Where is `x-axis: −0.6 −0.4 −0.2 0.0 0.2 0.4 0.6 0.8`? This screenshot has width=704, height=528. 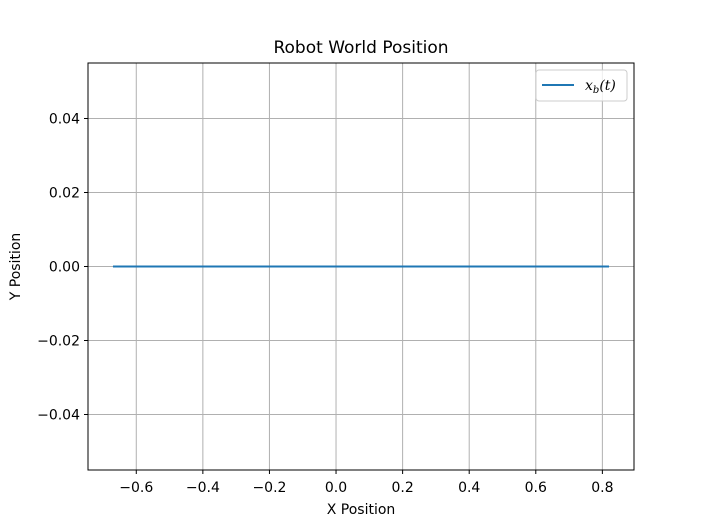 x-axis: −0.6 −0.4 −0.2 0.0 0.2 0.4 0.6 0.8 is located at coordinates (366, 483).